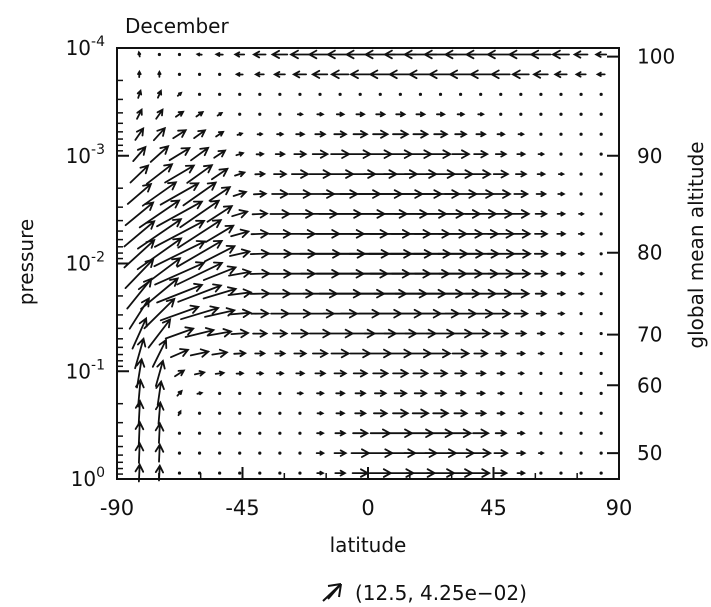 The width and height of the screenshot is (711, 607). What do you see at coordinates (242, 508) in the screenshot?
I see `x-tick-label: -45` at bounding box center [242, 508].